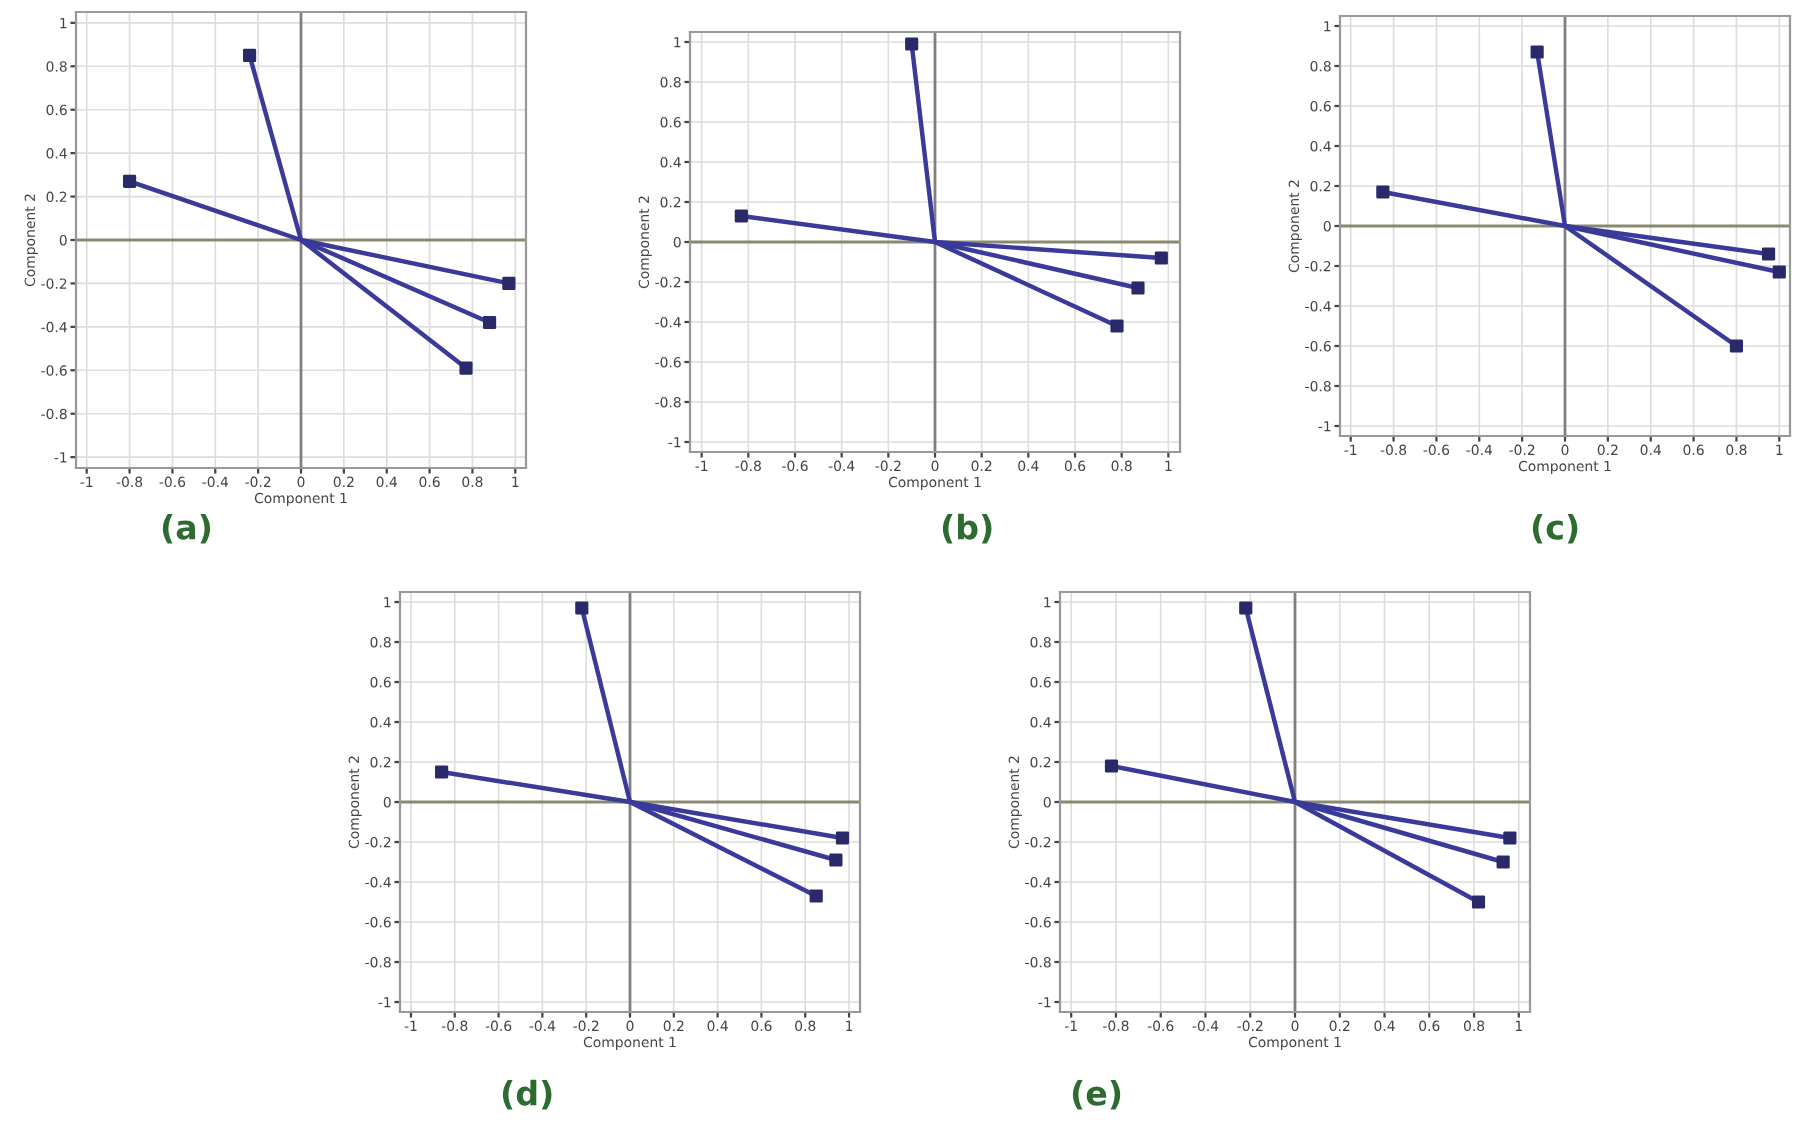  I want to click on text: (b), so click(967, 528).